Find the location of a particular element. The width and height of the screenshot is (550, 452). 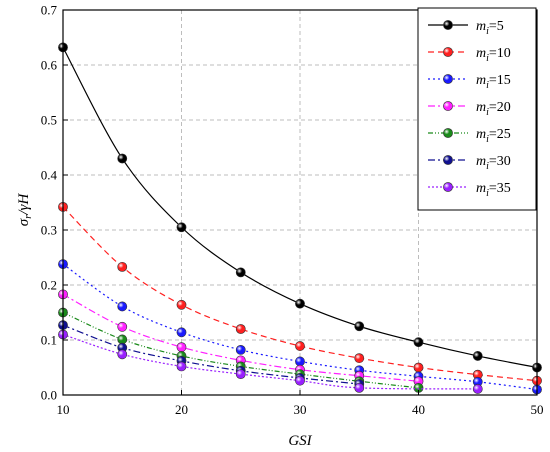

y-axis-title: σr/γH is located at coordinates (25, 210).